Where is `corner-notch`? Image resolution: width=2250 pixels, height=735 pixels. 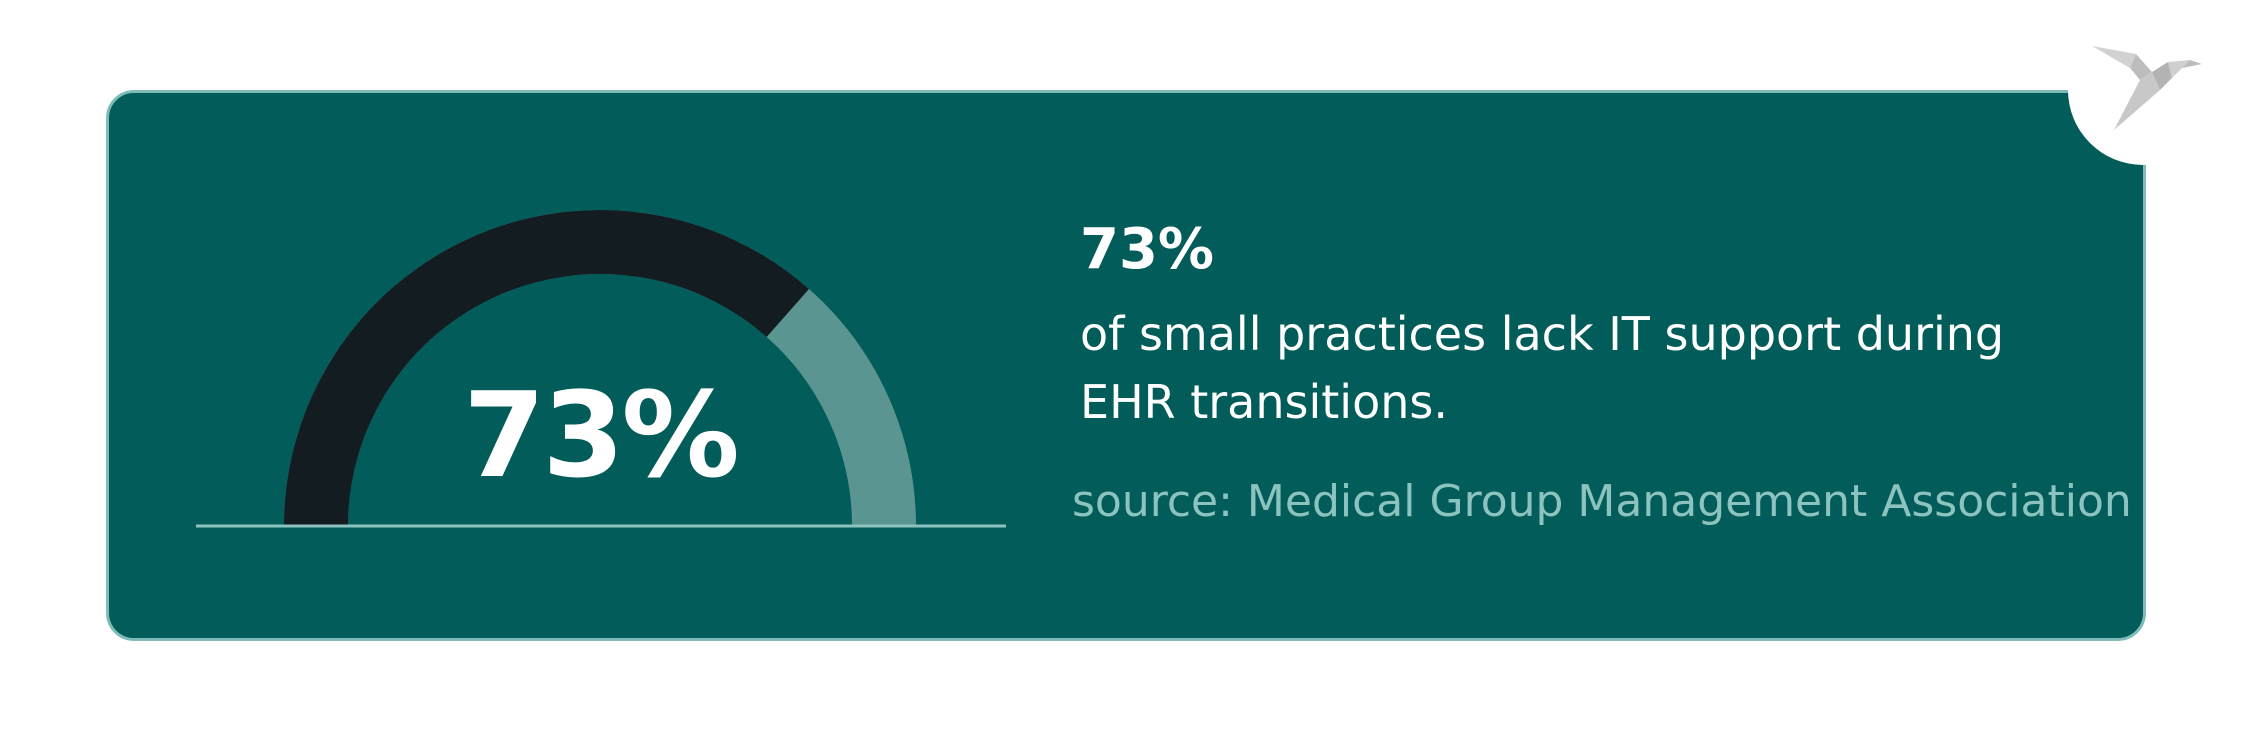 corner-notch is located at coordinates (2138, 82).